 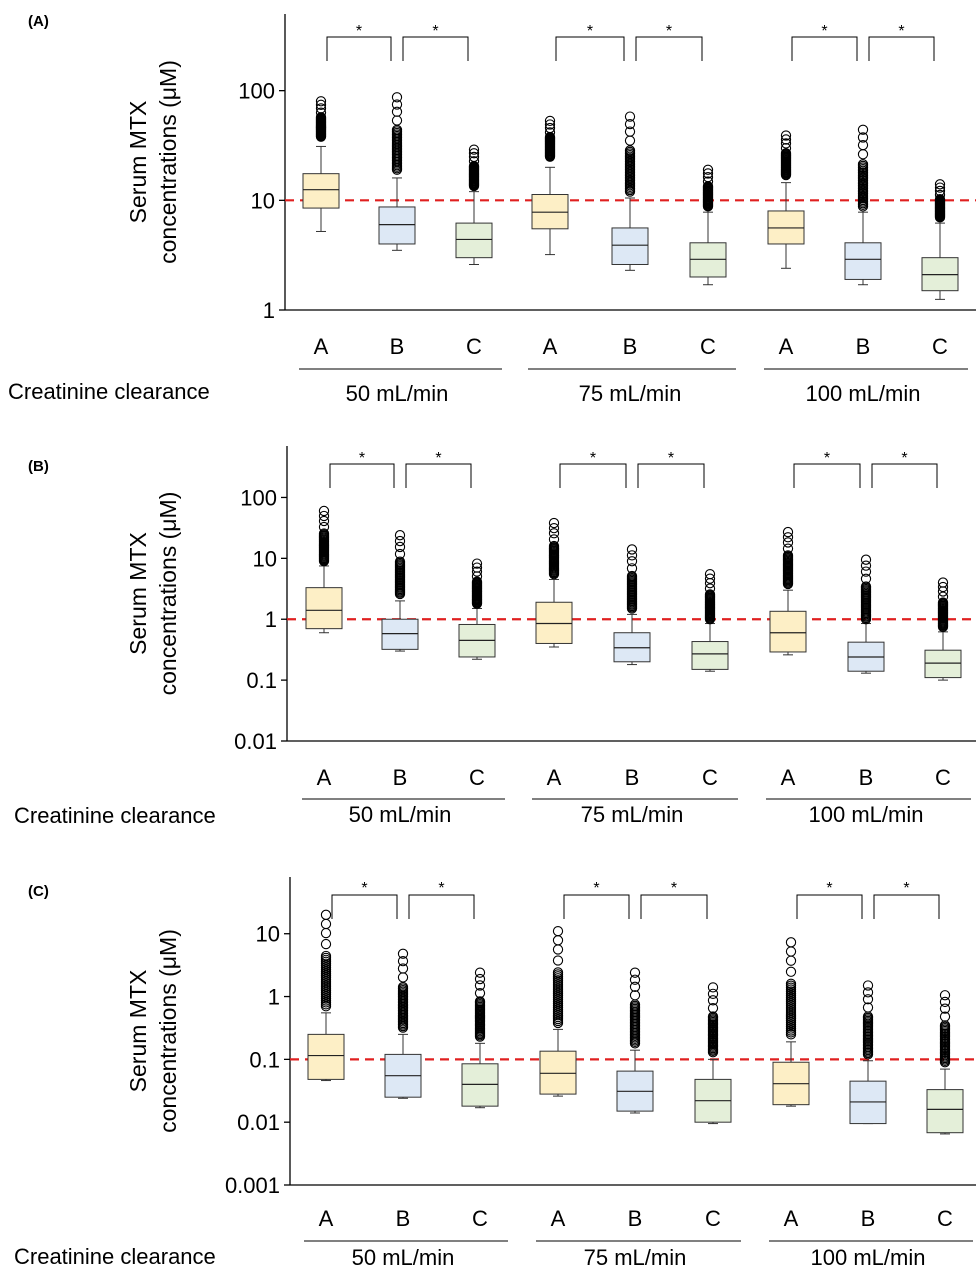 What do you see at coordinates (480, 1038) in the screenshot?
I see `box-c-group1` at bounding box center [480, 1038].